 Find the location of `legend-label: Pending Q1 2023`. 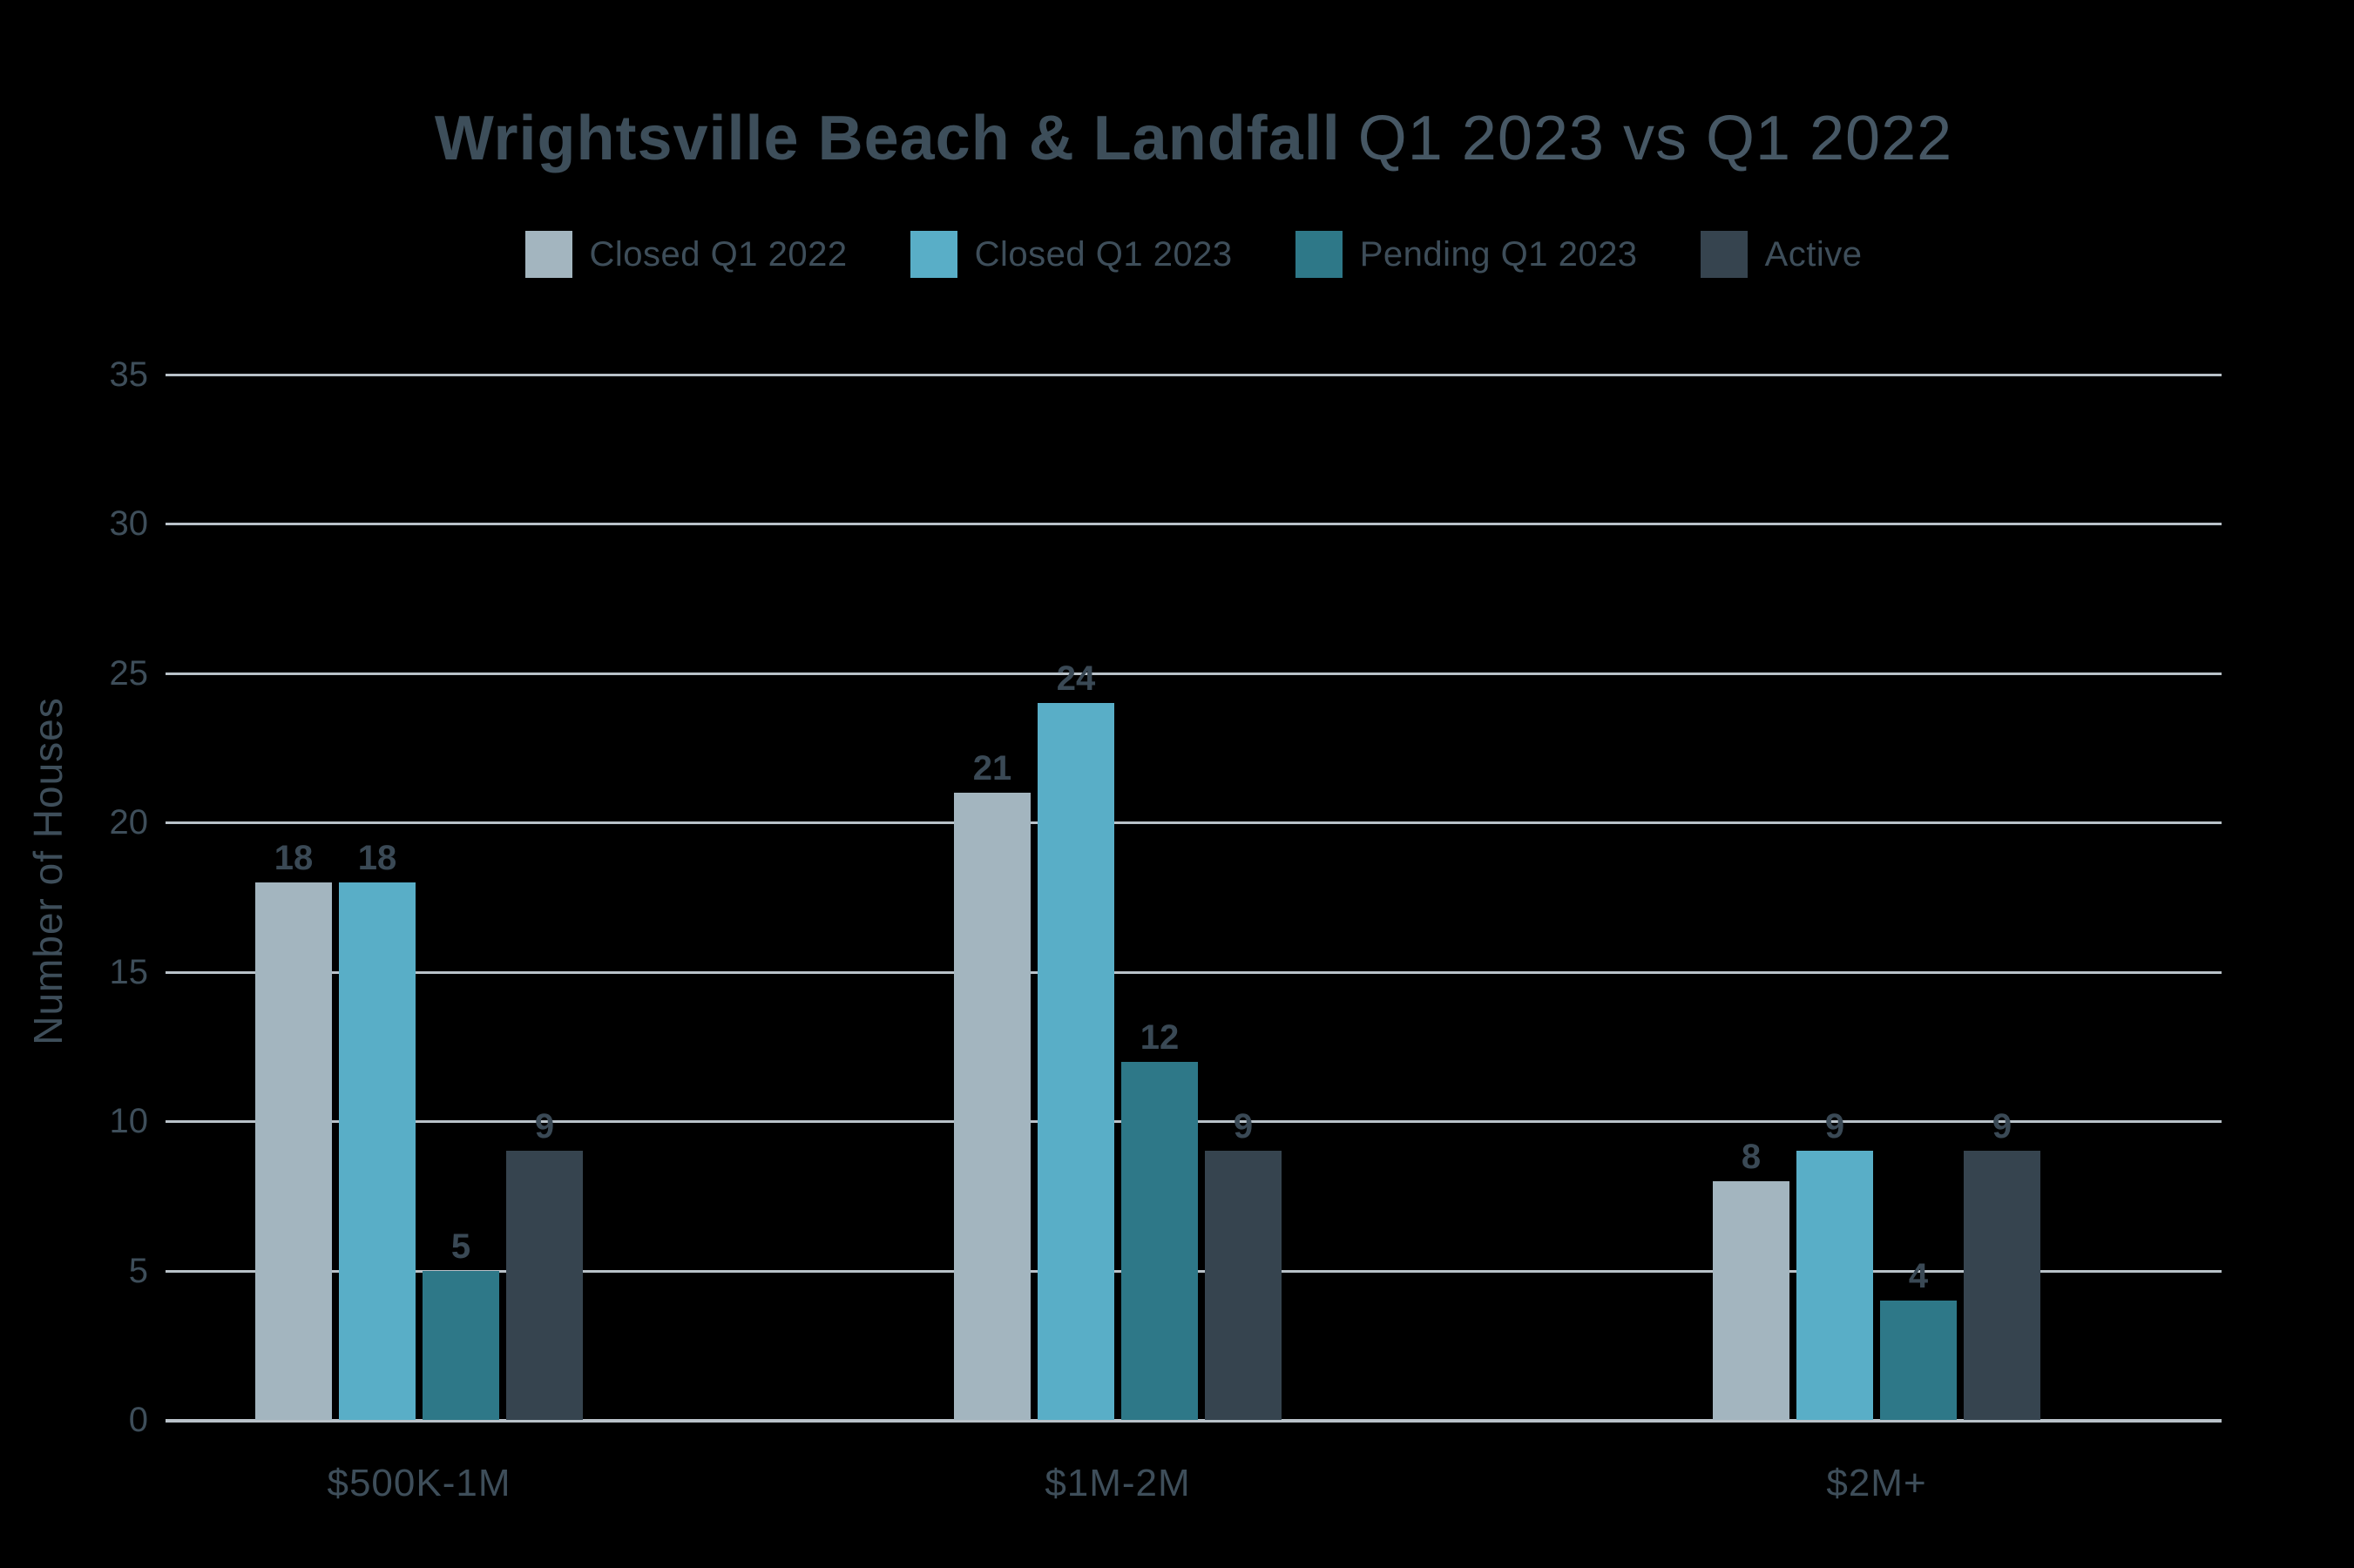

legend-label: Pending Q1 2023 is located at coordinates (1498, 254).